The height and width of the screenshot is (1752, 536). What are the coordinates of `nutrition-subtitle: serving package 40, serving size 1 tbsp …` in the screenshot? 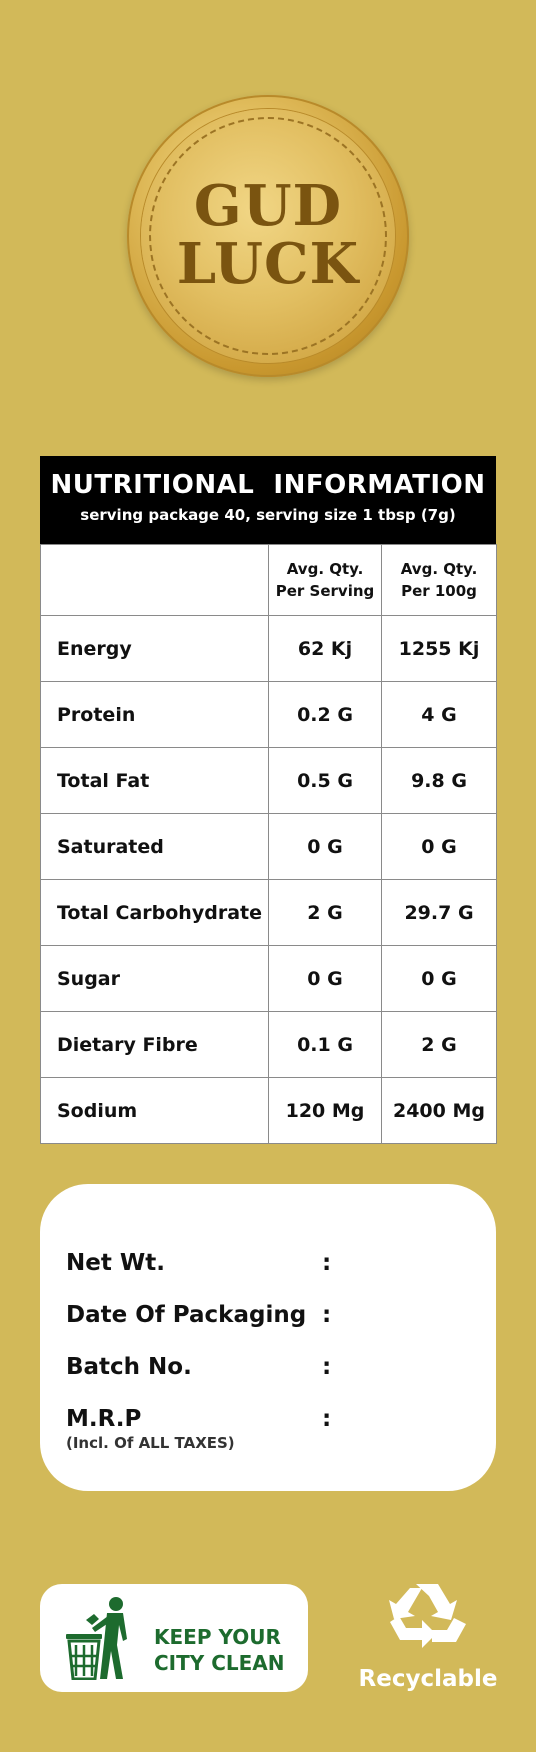 It's located at (268, 515).